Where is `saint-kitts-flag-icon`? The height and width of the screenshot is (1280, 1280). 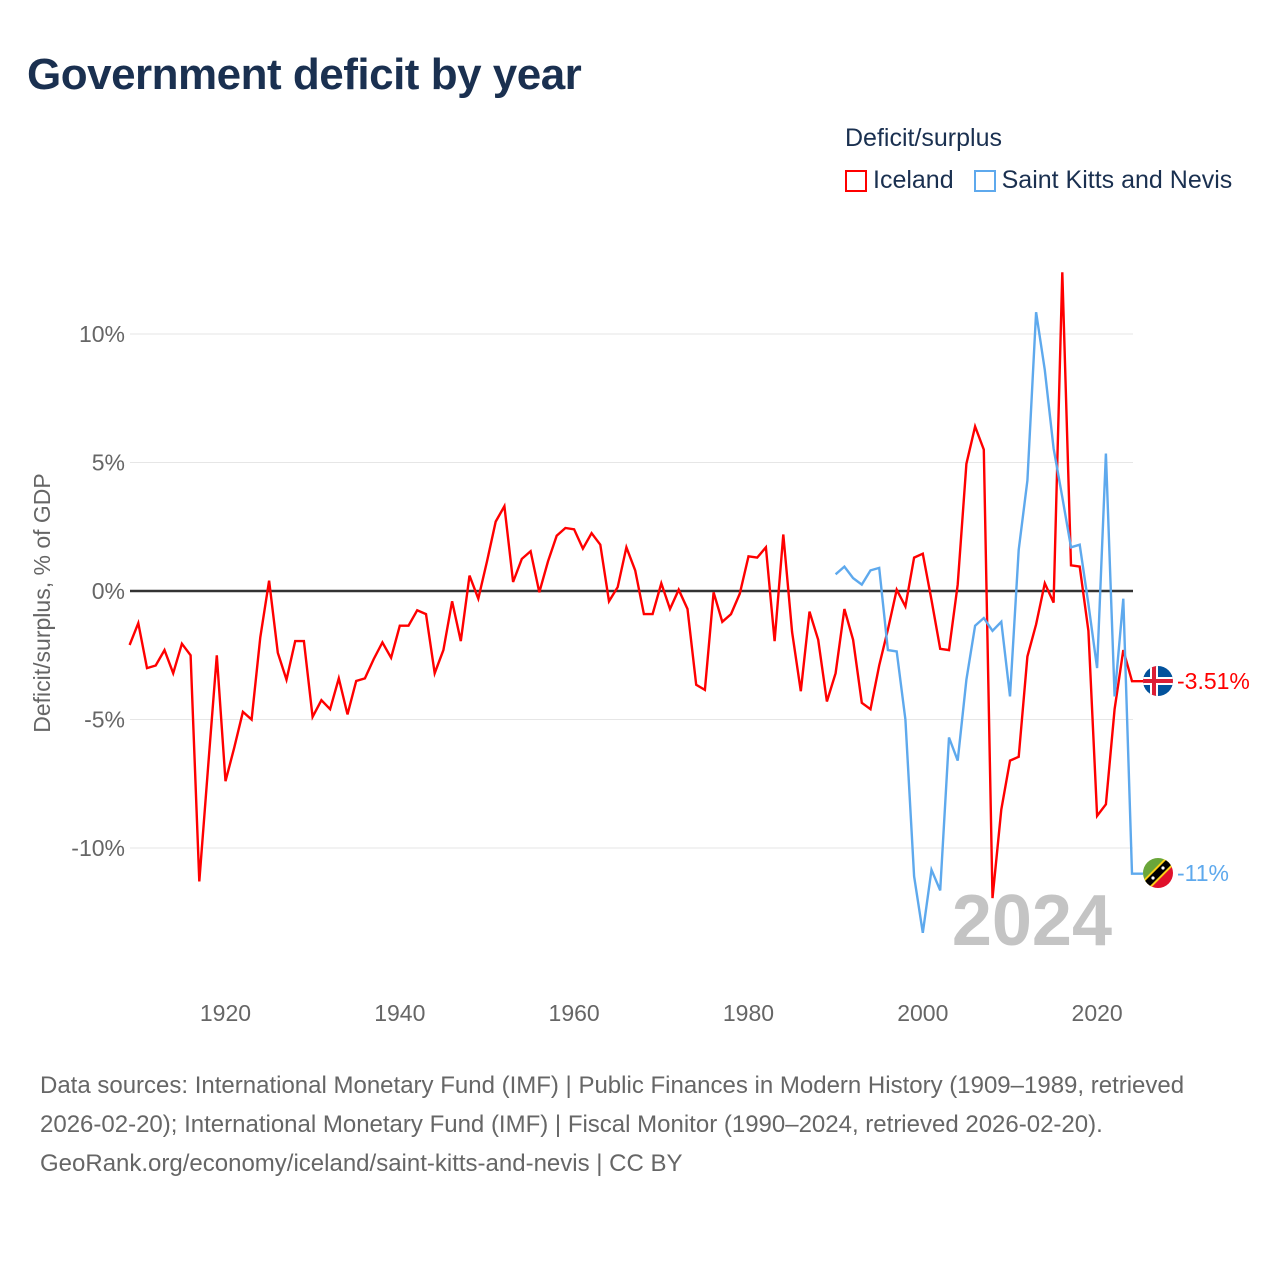 saint-kitts-flag-icon is located at coordinates (1158, 873).